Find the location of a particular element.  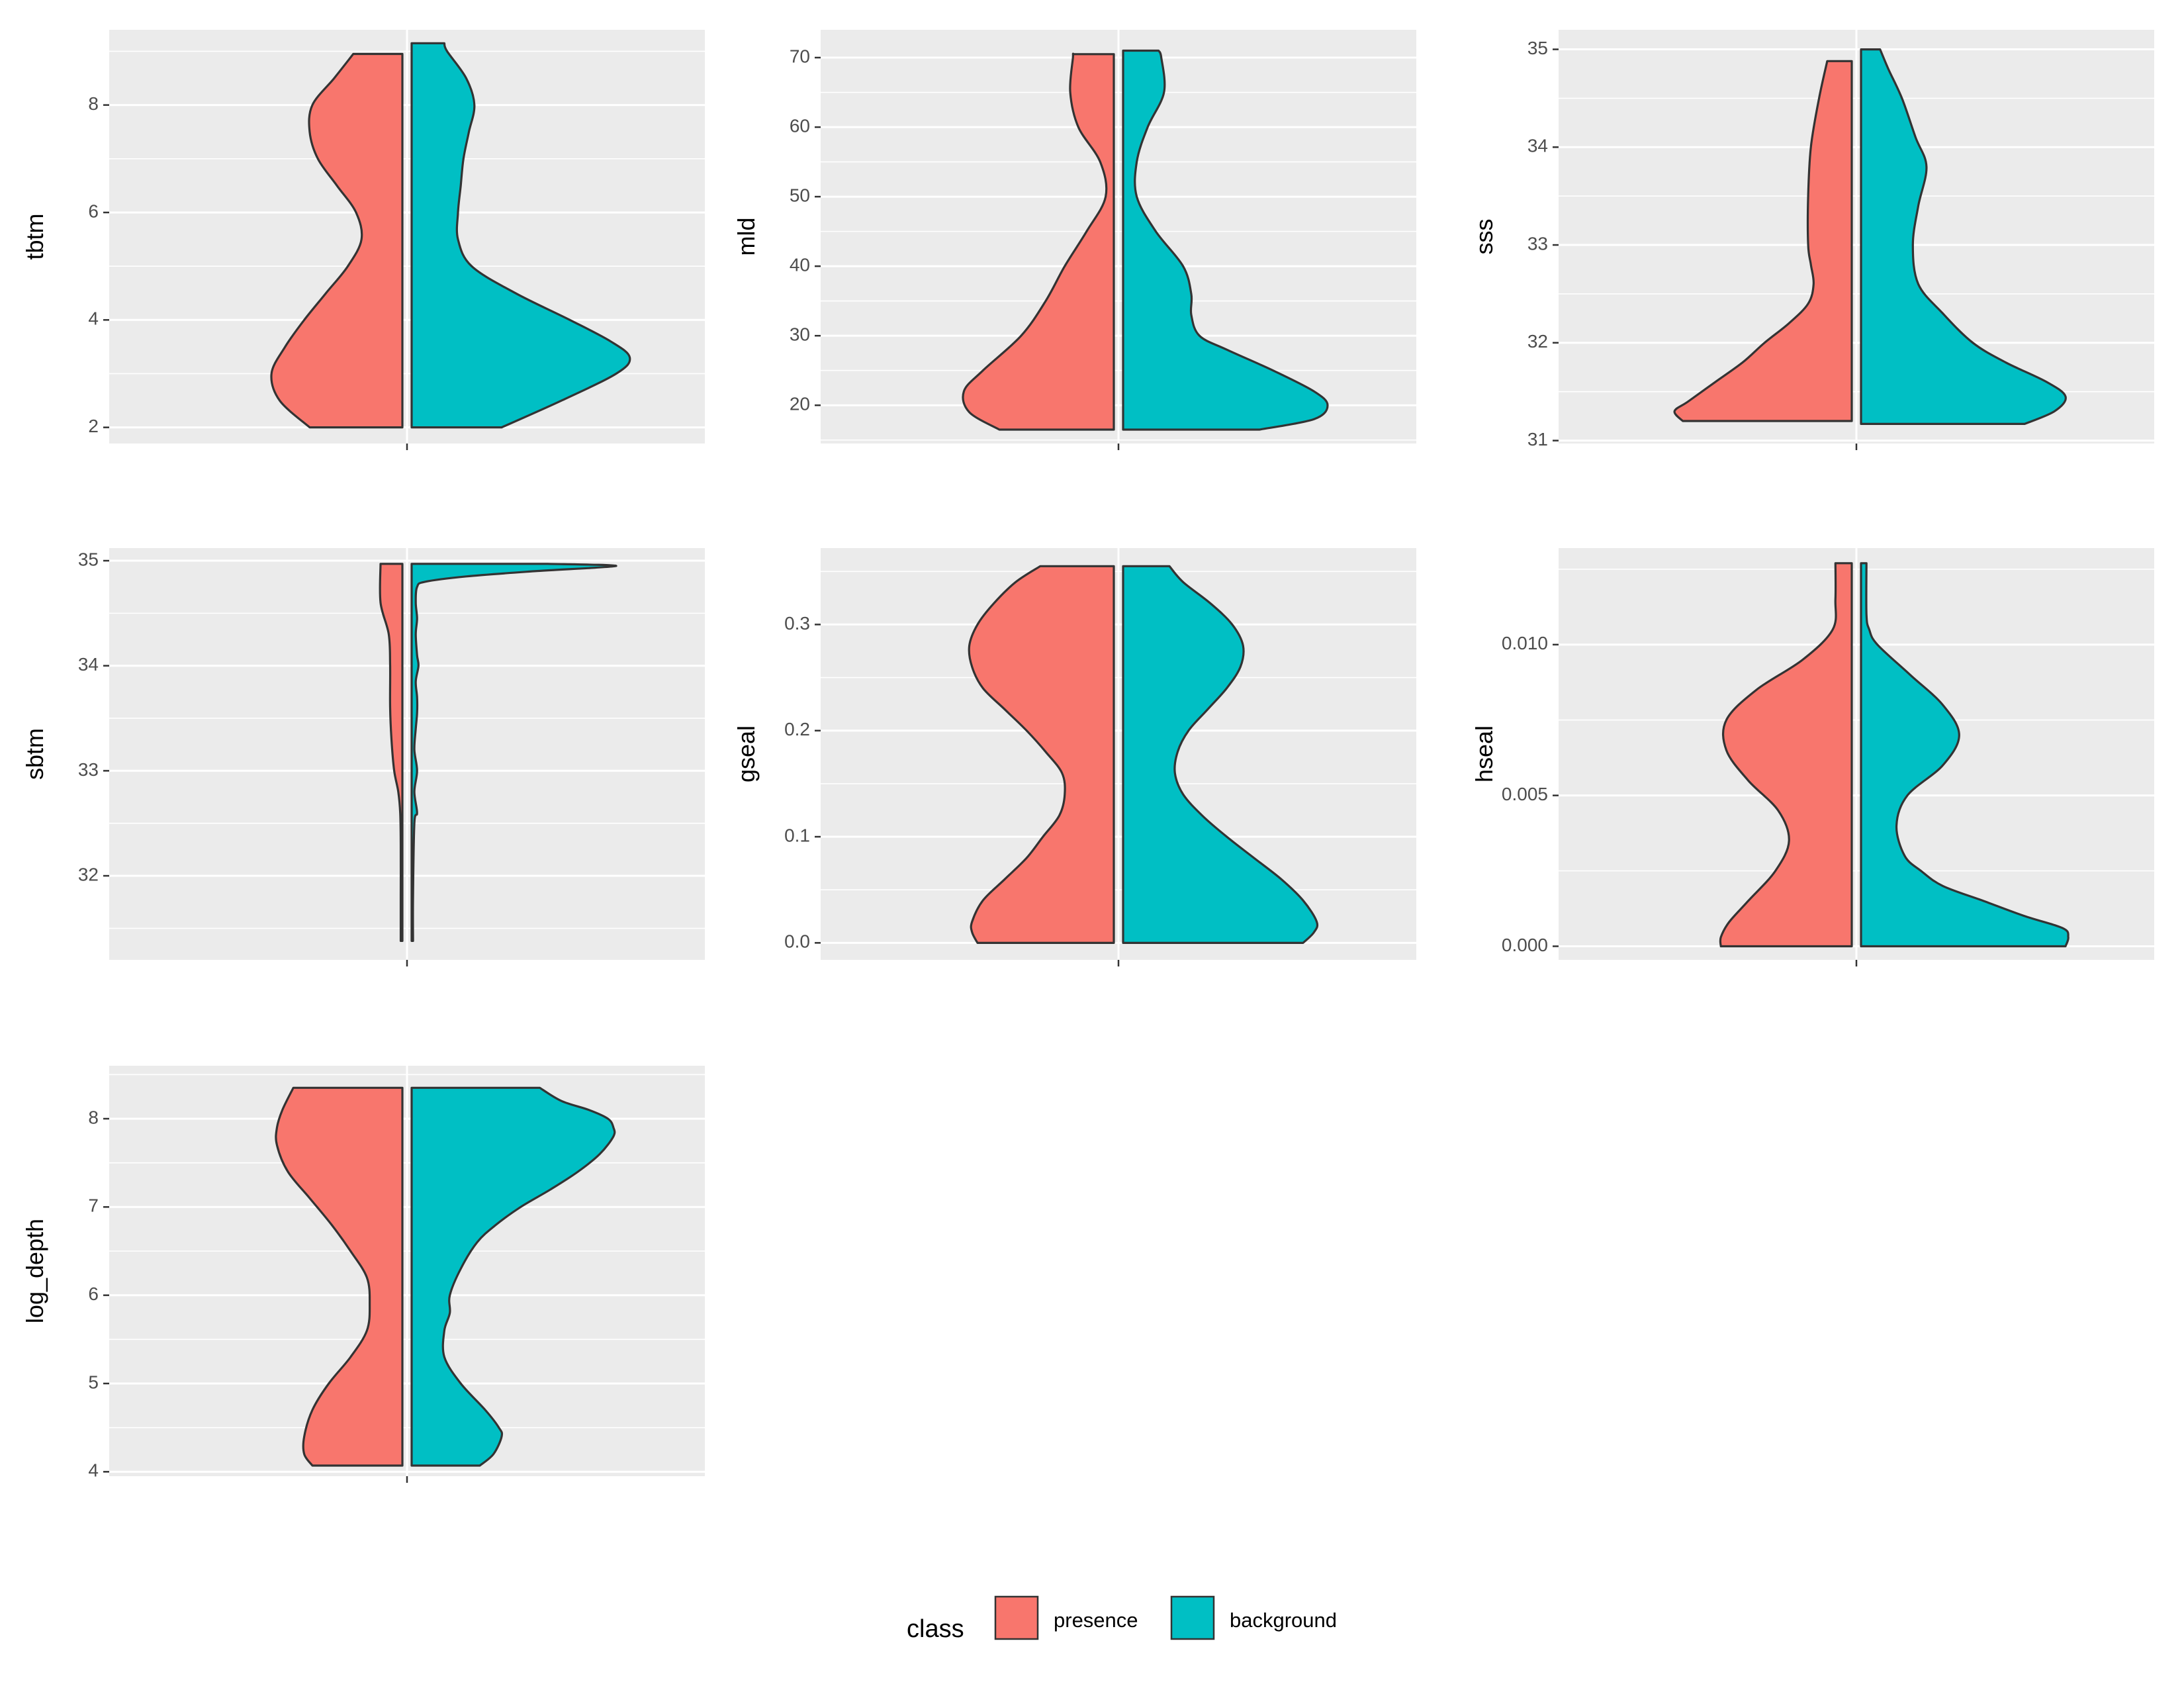

y-axis-title: tbtm is located at coordinates (34, 236).